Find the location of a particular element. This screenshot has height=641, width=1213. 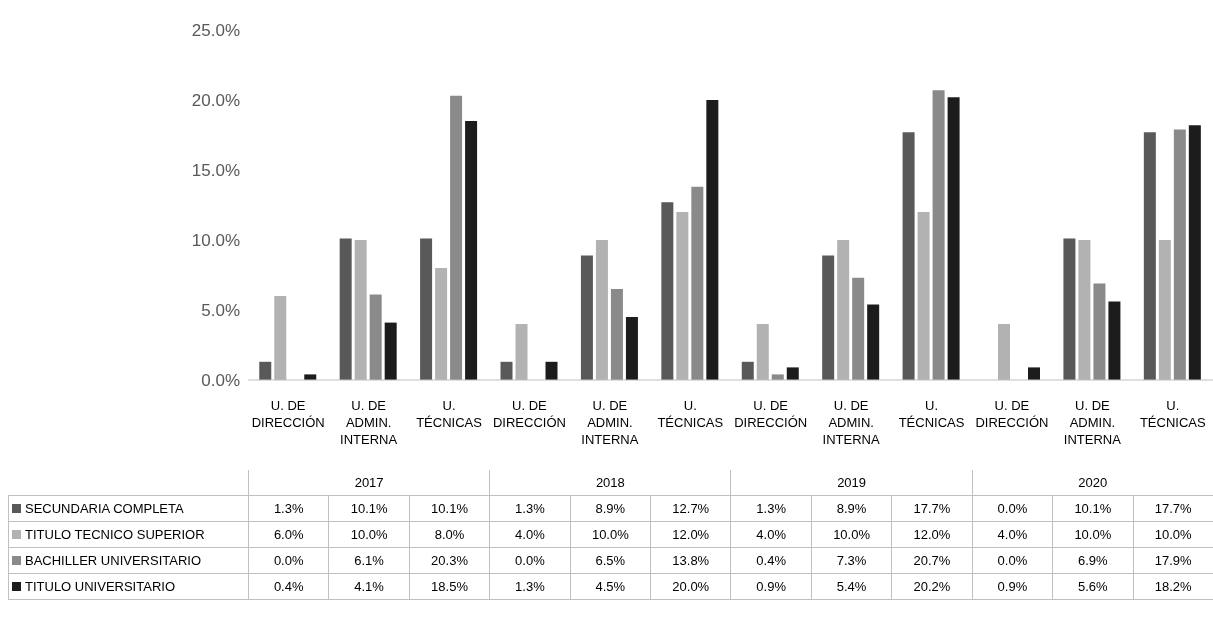

text: 2017 is located at coordinates (369, 483).